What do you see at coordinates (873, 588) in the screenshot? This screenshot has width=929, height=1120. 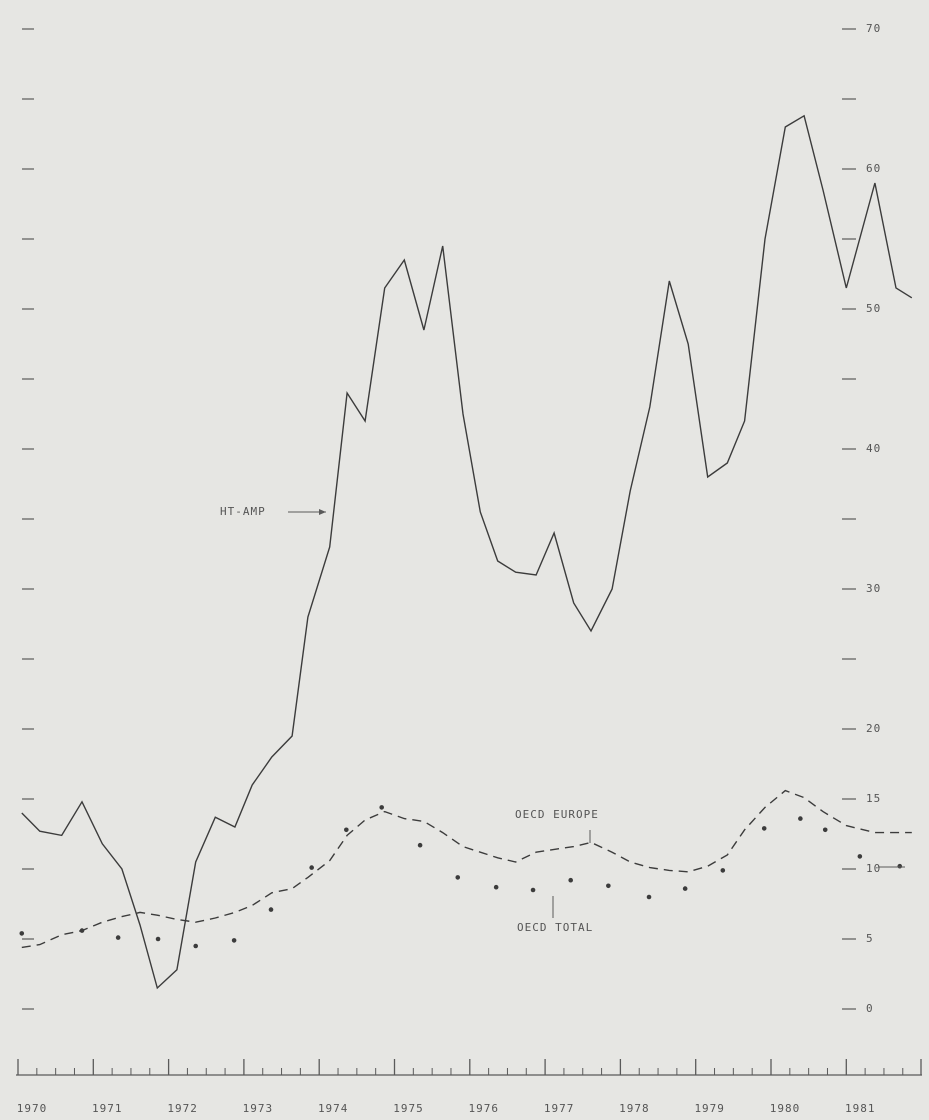 I see `y-tick-label: 30` at bounding box center [873, 588].